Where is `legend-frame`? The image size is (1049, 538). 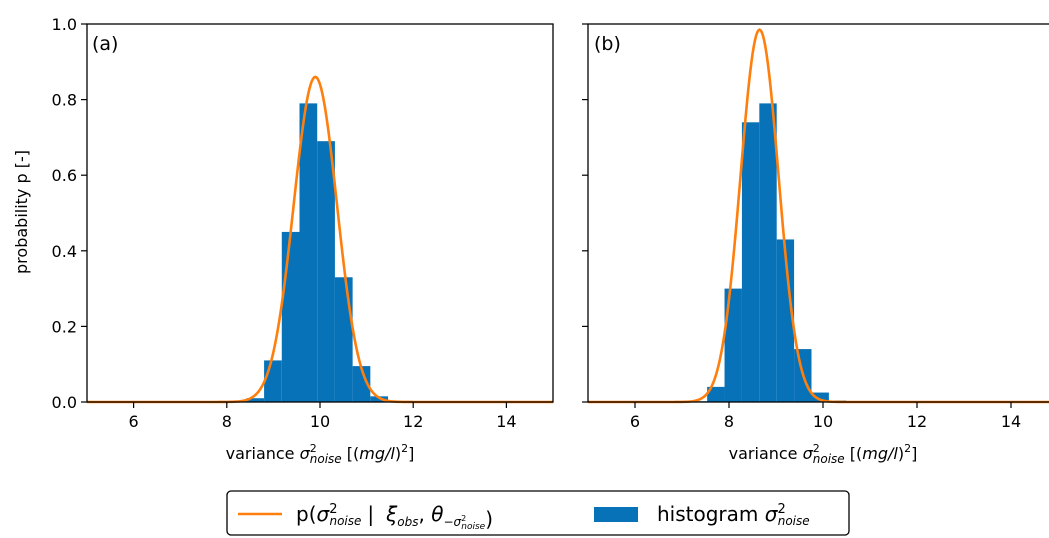 legend-frame is located at coordinates (538, 513).